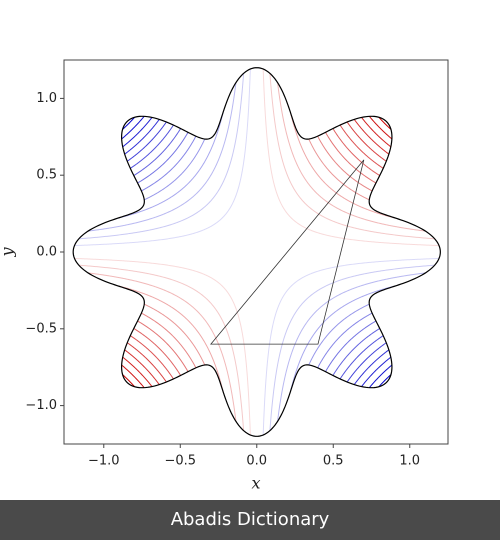 The height and width of the screenshot is (540, 500). What do you see at coordinates (287, 252) in the screenshot?
I see `triangle` at bounding box center [287, 252].